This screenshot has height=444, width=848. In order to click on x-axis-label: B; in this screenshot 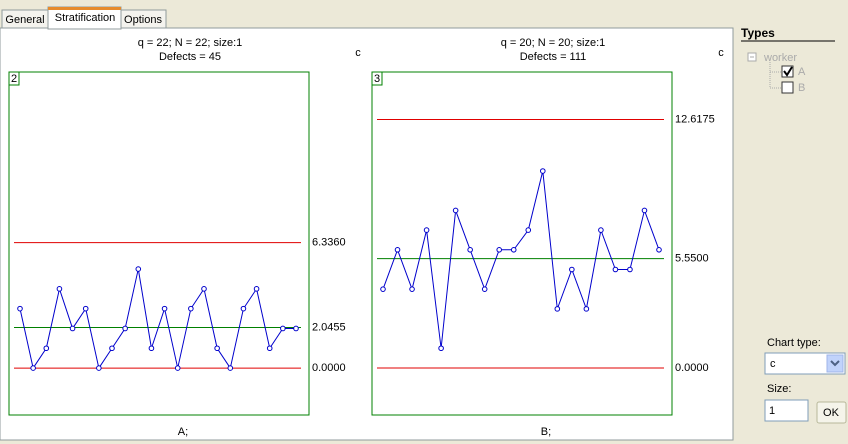, I will do `click(546, 432)`.